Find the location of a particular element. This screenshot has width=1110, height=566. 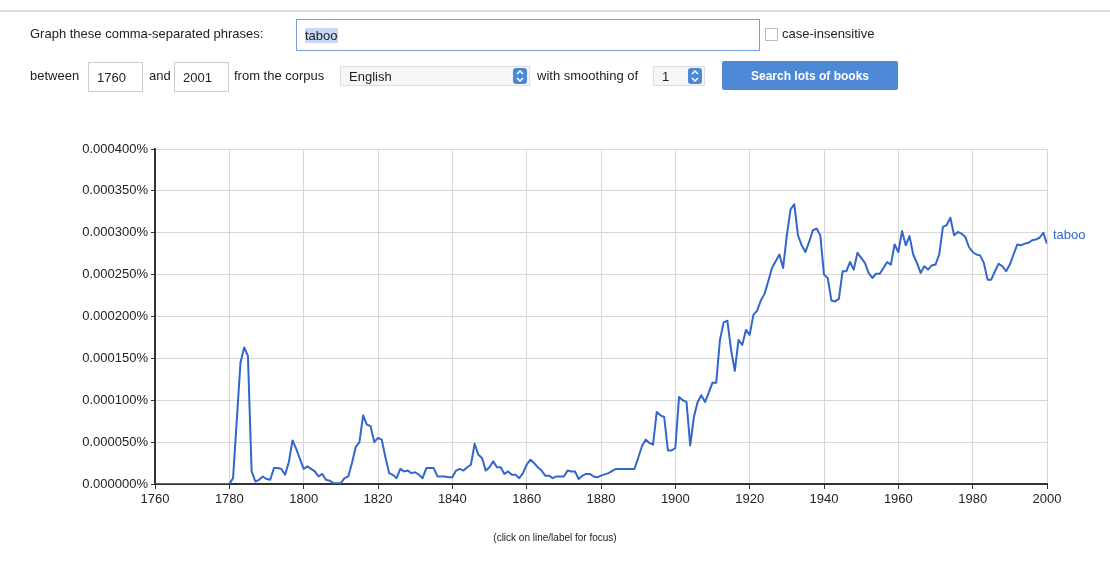

x-tick-label: 1820 is located at coordinates (378, 499).